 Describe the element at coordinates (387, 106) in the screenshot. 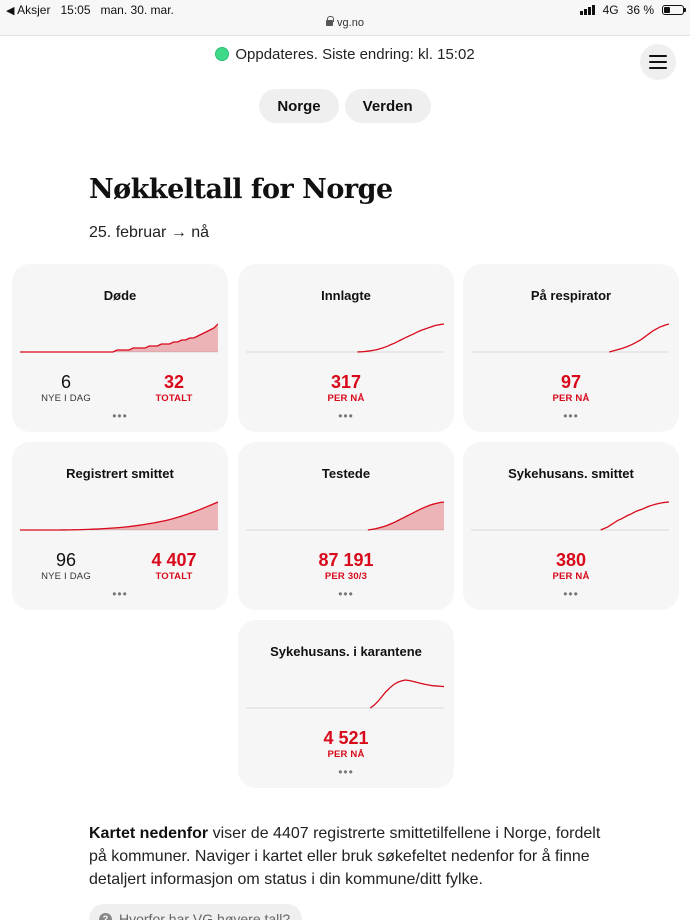

I see `tab-verden: Verden` at that location.